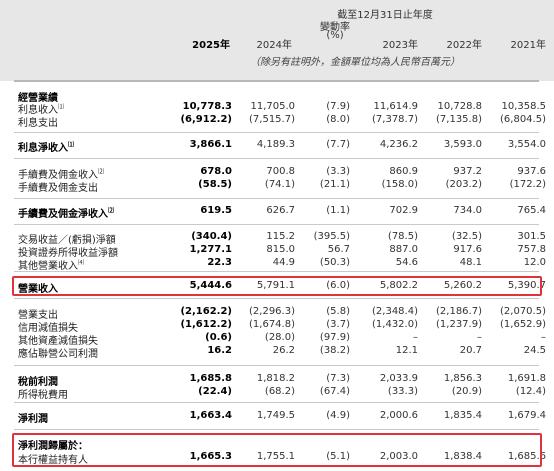  Describe the element at coordinates (58, 175) in the screenshot. I see `row-label-text: 手續費及佣金收入` at that location.